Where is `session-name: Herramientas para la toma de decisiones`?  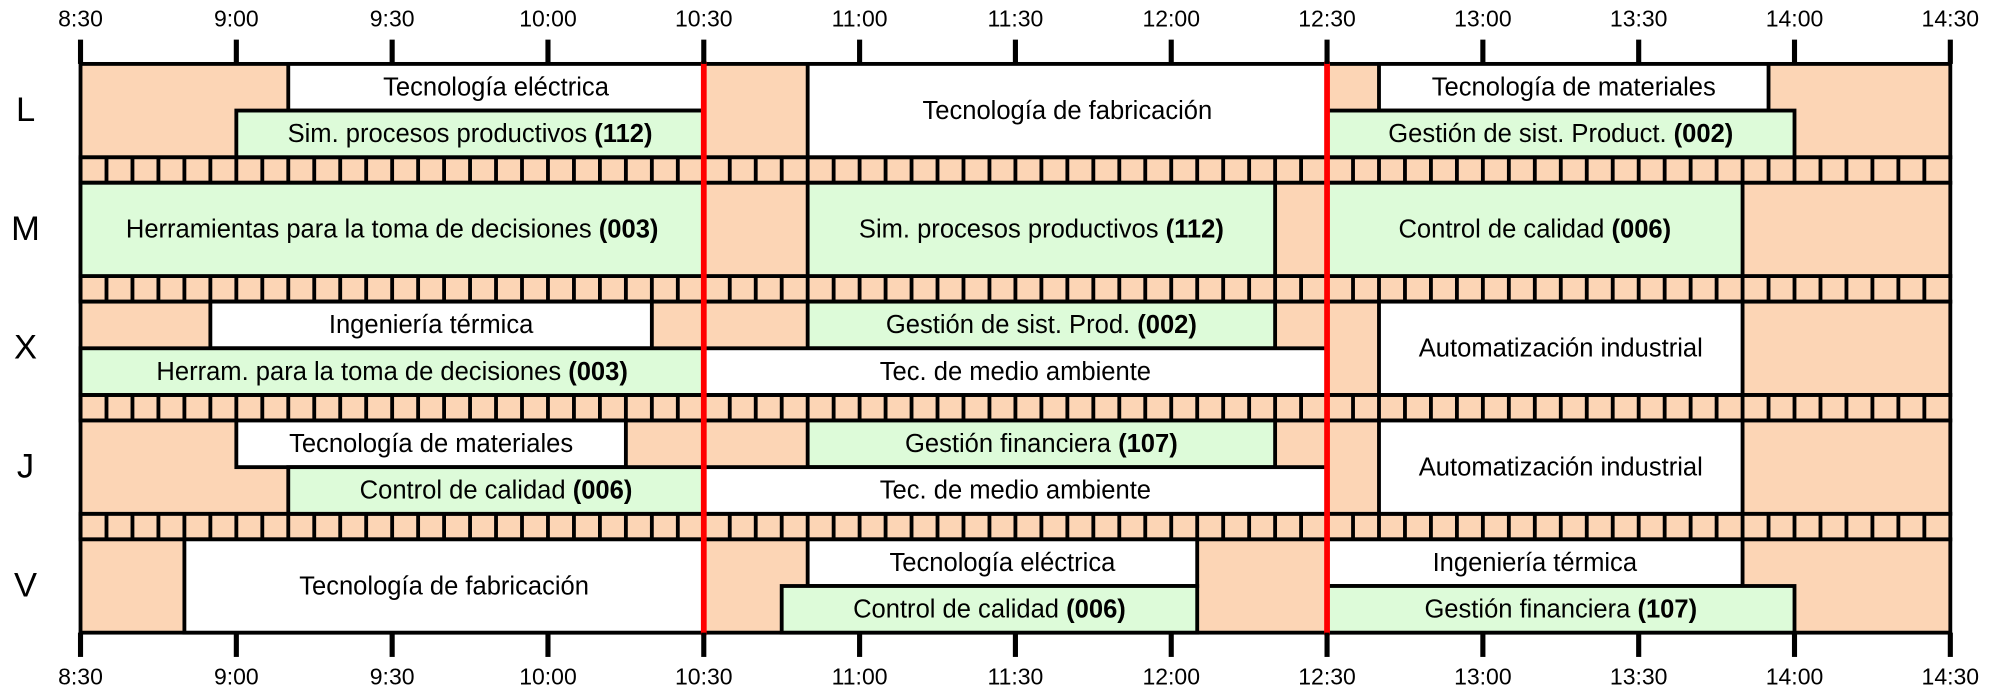 session-name: Herramientas para la toma de decisiones is located at coordinates (359, 229).